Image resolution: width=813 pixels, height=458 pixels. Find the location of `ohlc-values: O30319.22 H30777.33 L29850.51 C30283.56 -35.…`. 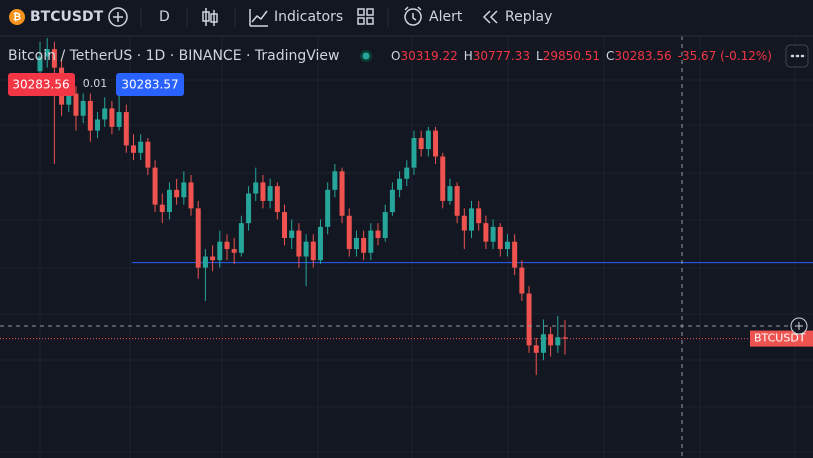

ohlc-values: O30319.22 H30777.33 L29850.51 C30283.56 -35.… is located at coordinates (581, 56).